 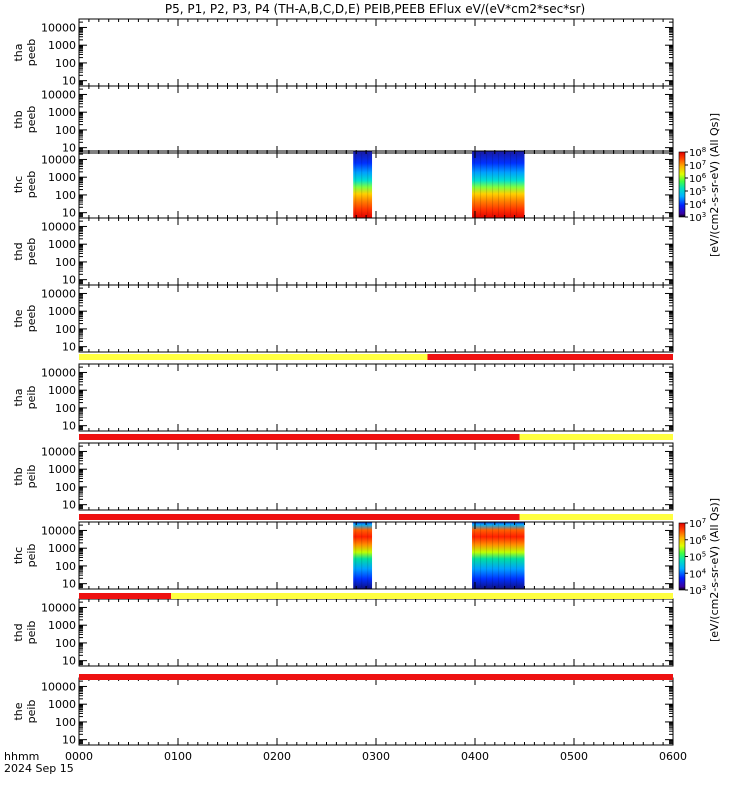 I want to click on panel-tha-peib: 10 100 1000 10000 tha peib, so click(x=343, y=398).